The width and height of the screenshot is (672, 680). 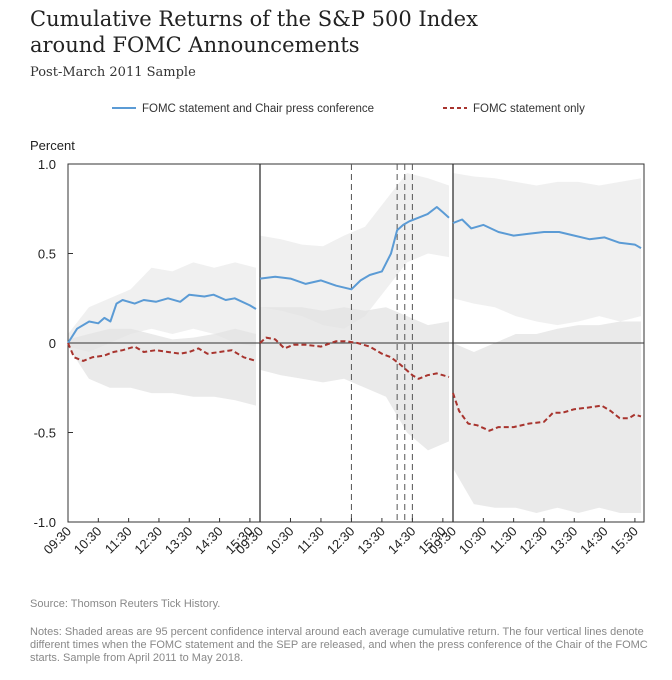 I want to click on chart-subtitle: Post-March 2011 Sample, so click(x=113, y=72).